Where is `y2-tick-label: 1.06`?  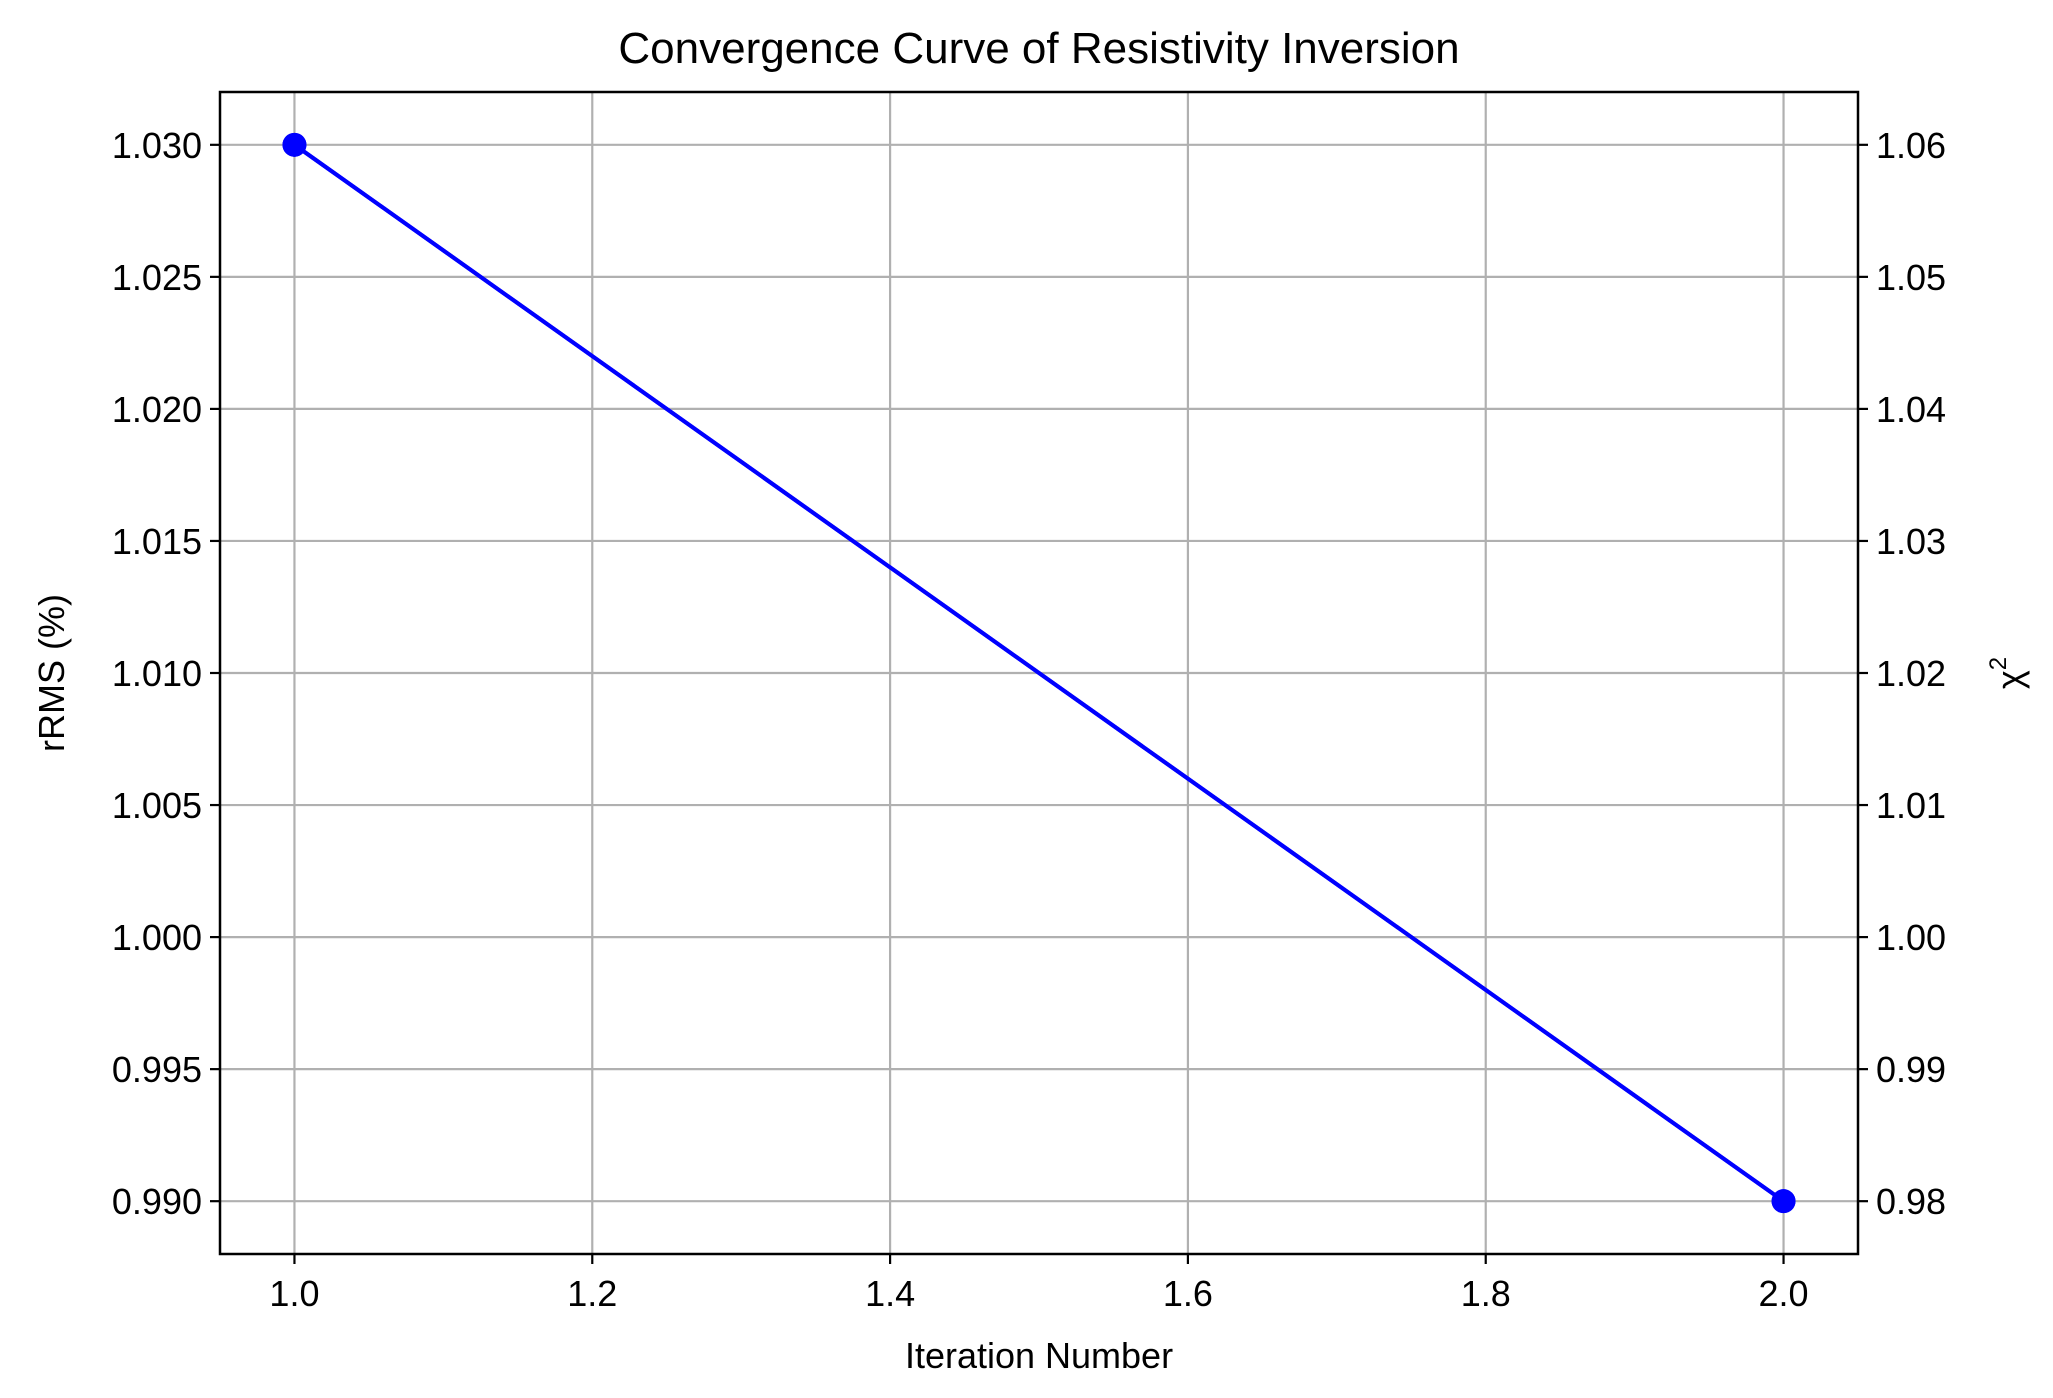 y2-tick-label: 1.06 is located at coordinates (1911, 145).